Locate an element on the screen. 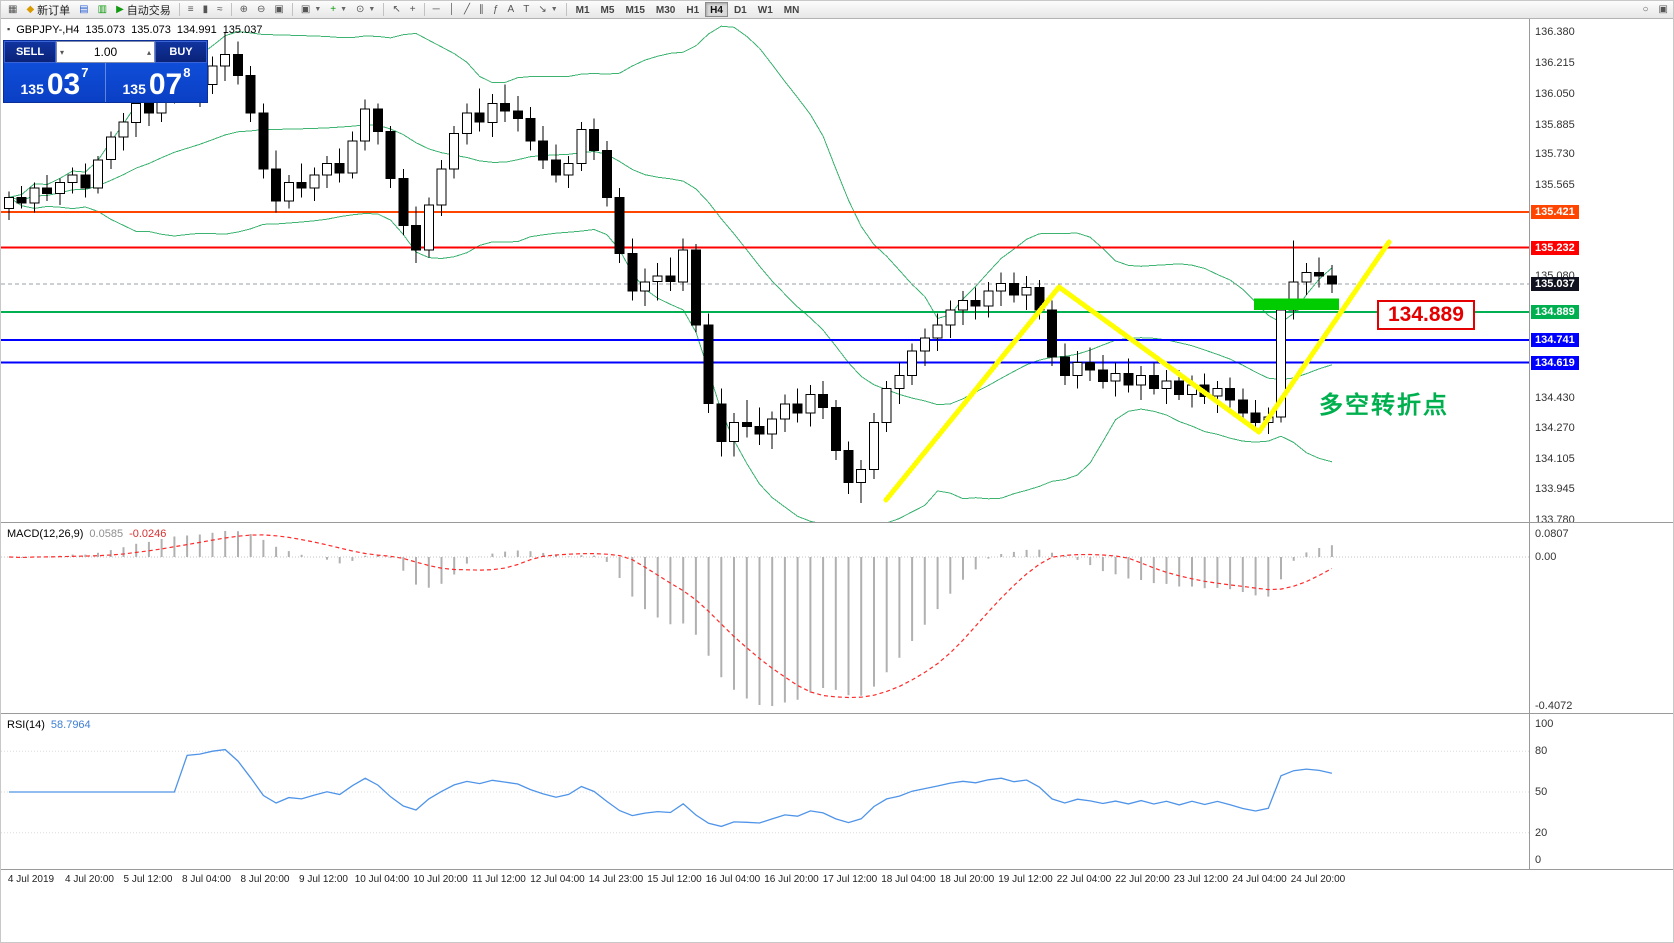 The image size is (1674, 943). ohlc-low: 134.991 is located at coordinates (196, 30).